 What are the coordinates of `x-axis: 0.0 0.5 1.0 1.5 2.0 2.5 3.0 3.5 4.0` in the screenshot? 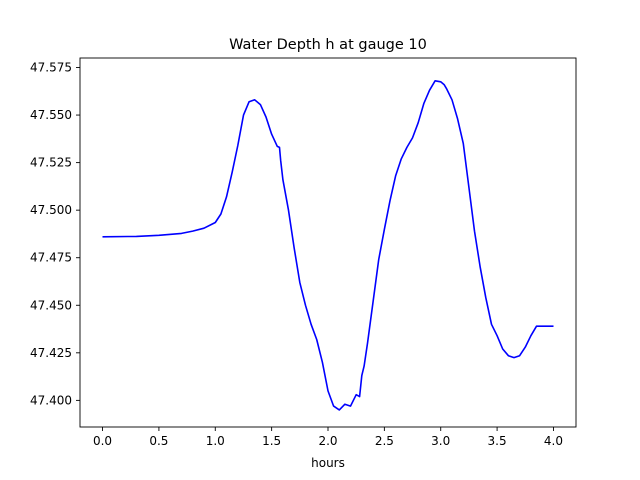 It's located at (328, 437).